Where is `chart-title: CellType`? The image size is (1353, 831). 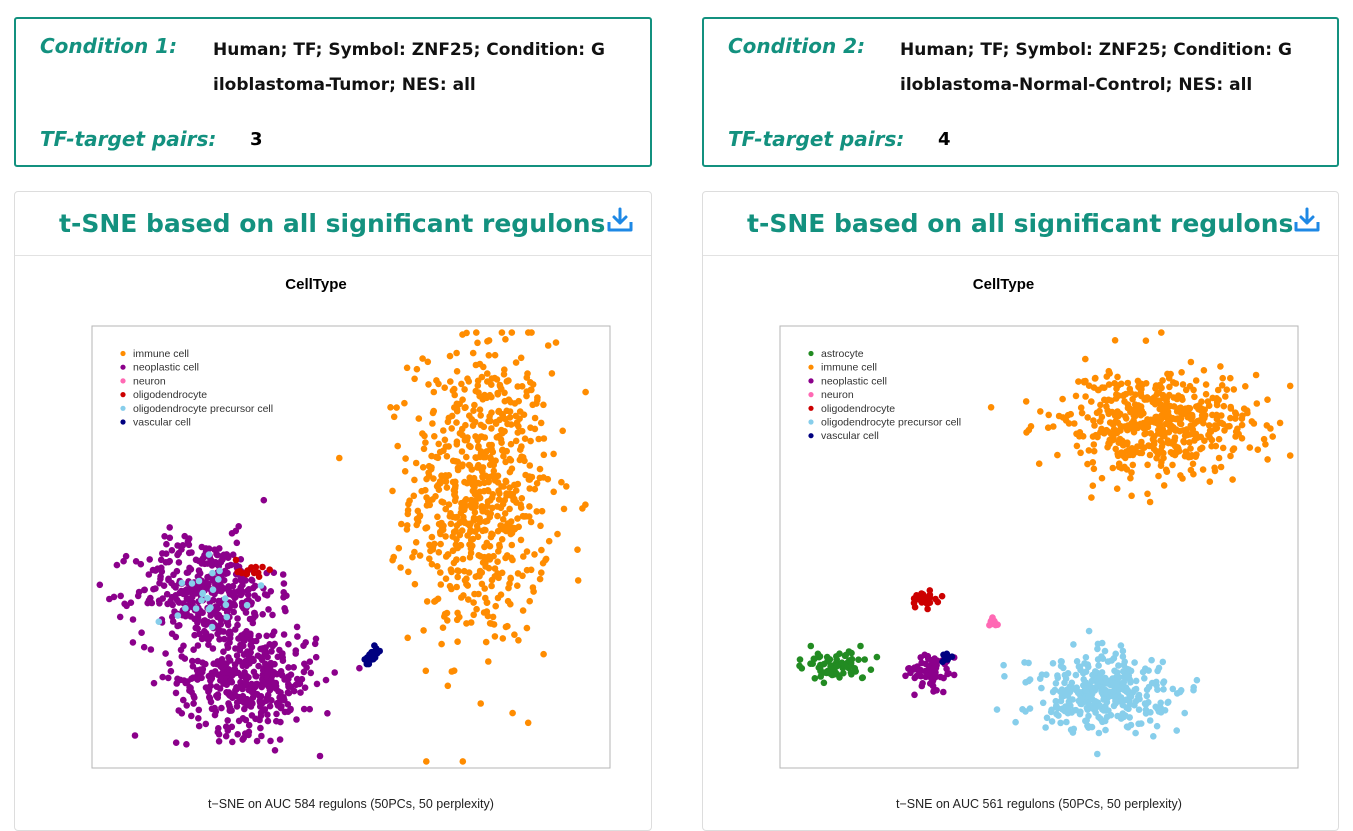 chart-title: CellType is located at coordinates (315, 284).